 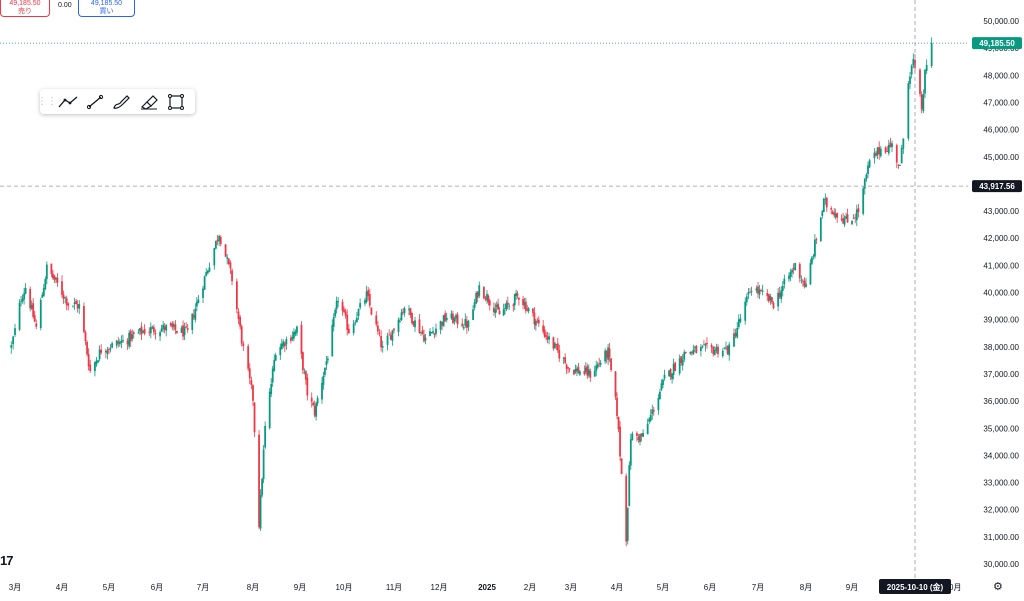 What do you see at coordinates (915, 586) in the screenshot?
I see `crosshair-date-label: 2025-10-10 (金)` at bounding box center [915, 586].